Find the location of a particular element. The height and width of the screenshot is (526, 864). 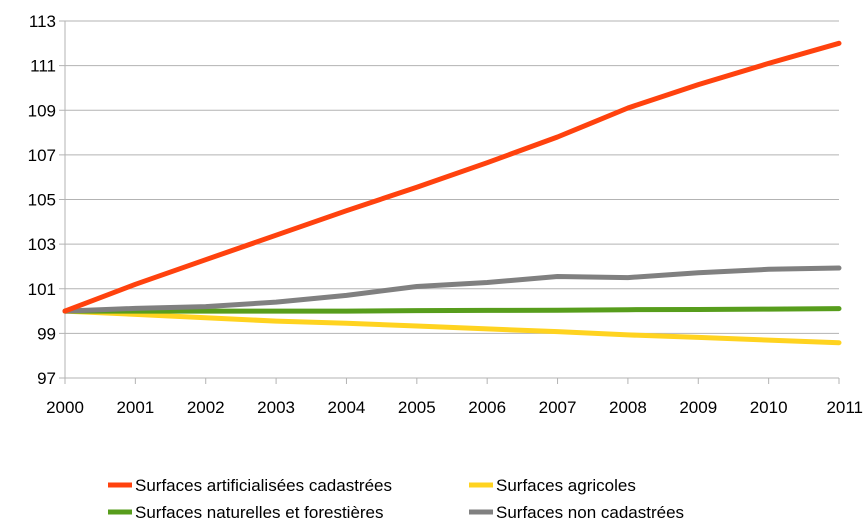

x-tick-label: 2010 is located at coordinates (769, 407).